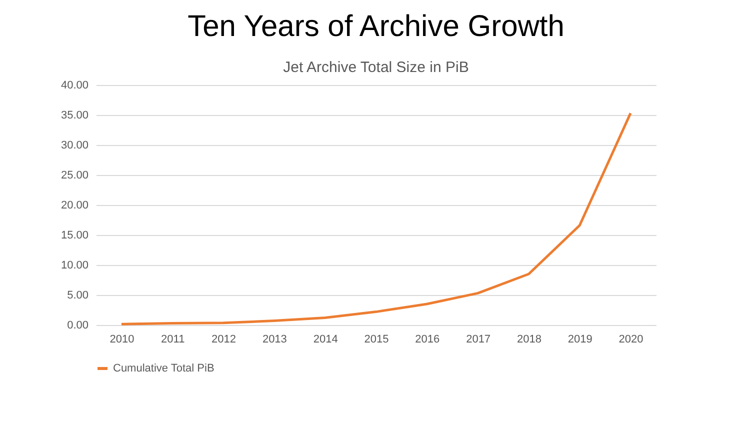 The image size is (742, 421). I want to click on x-tick-label: 2019, so click(580, 340).